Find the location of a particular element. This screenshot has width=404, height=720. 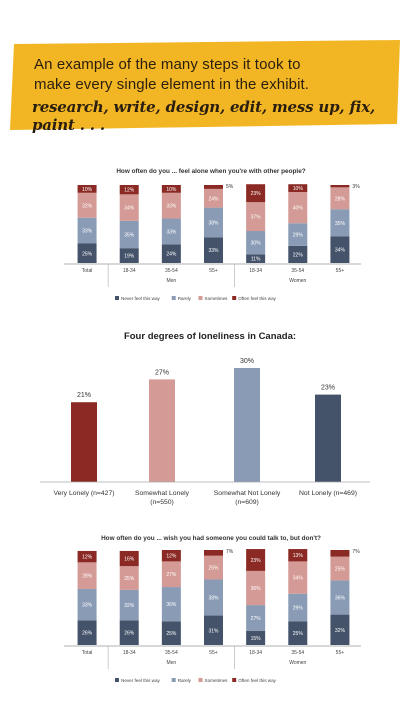

bar-value-label: 30% is located at coordinates (247, 361).